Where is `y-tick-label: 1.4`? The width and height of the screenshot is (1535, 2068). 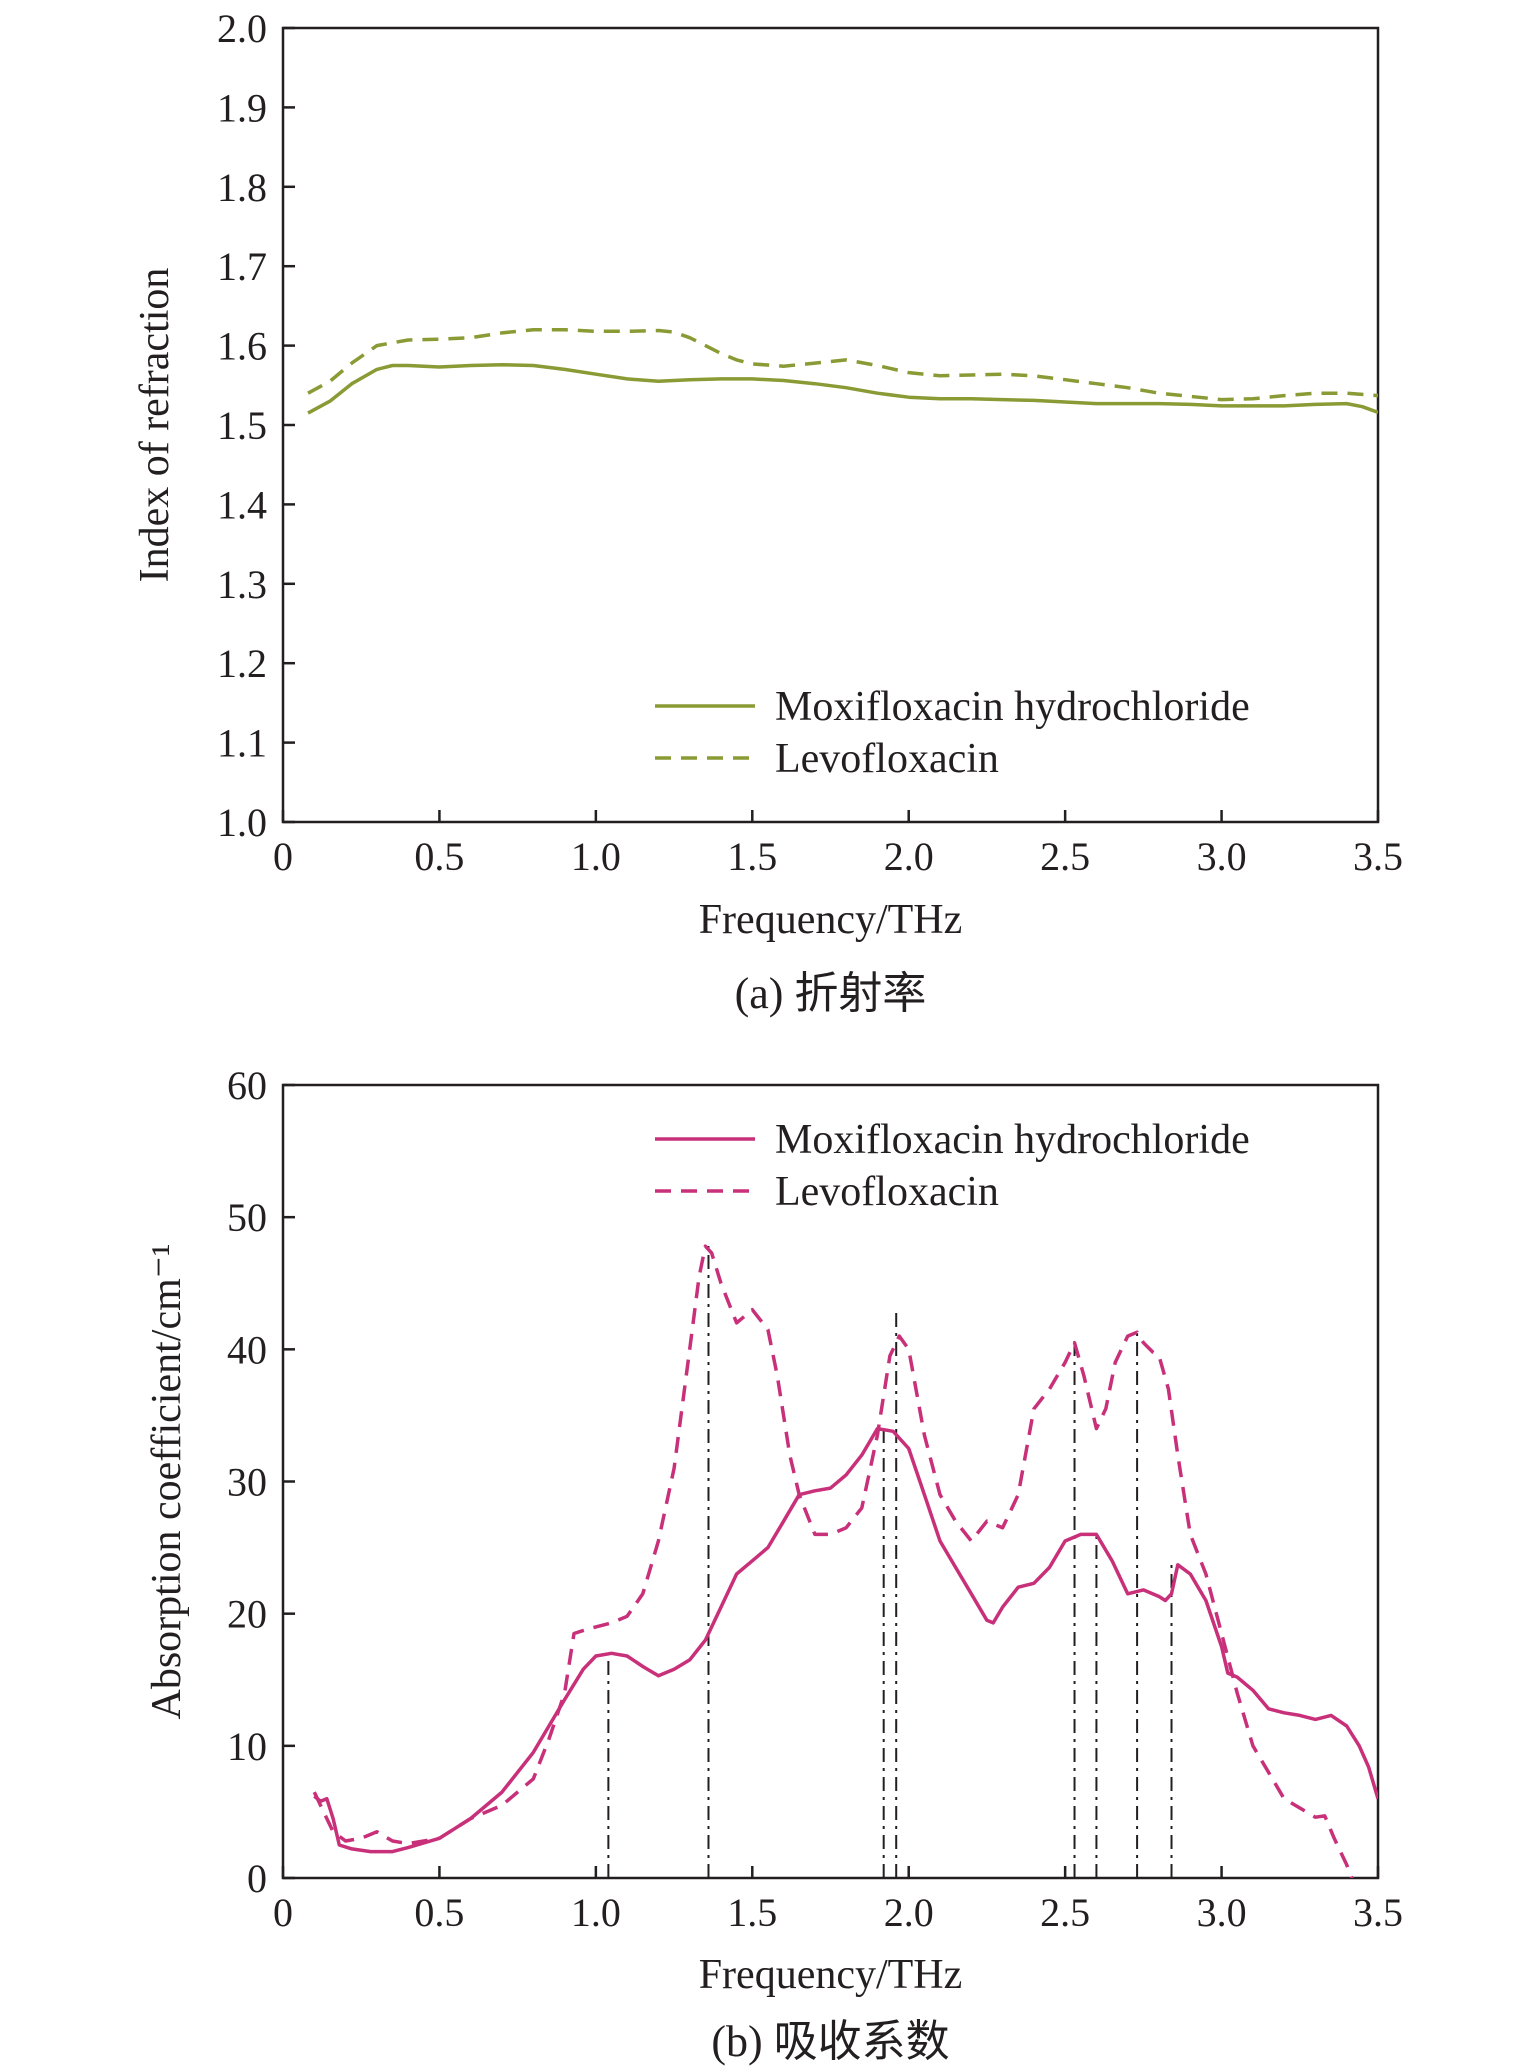
y-tick-label: 1.4 is located at coordinates (242, 504).